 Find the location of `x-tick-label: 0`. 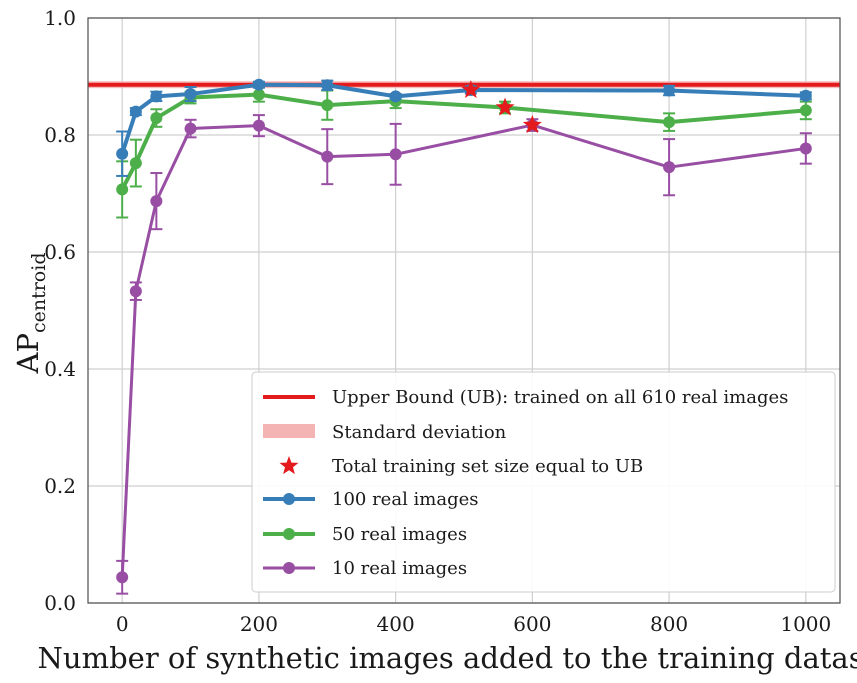

x-tick-label: 0 is located at coordinates (122, 624).